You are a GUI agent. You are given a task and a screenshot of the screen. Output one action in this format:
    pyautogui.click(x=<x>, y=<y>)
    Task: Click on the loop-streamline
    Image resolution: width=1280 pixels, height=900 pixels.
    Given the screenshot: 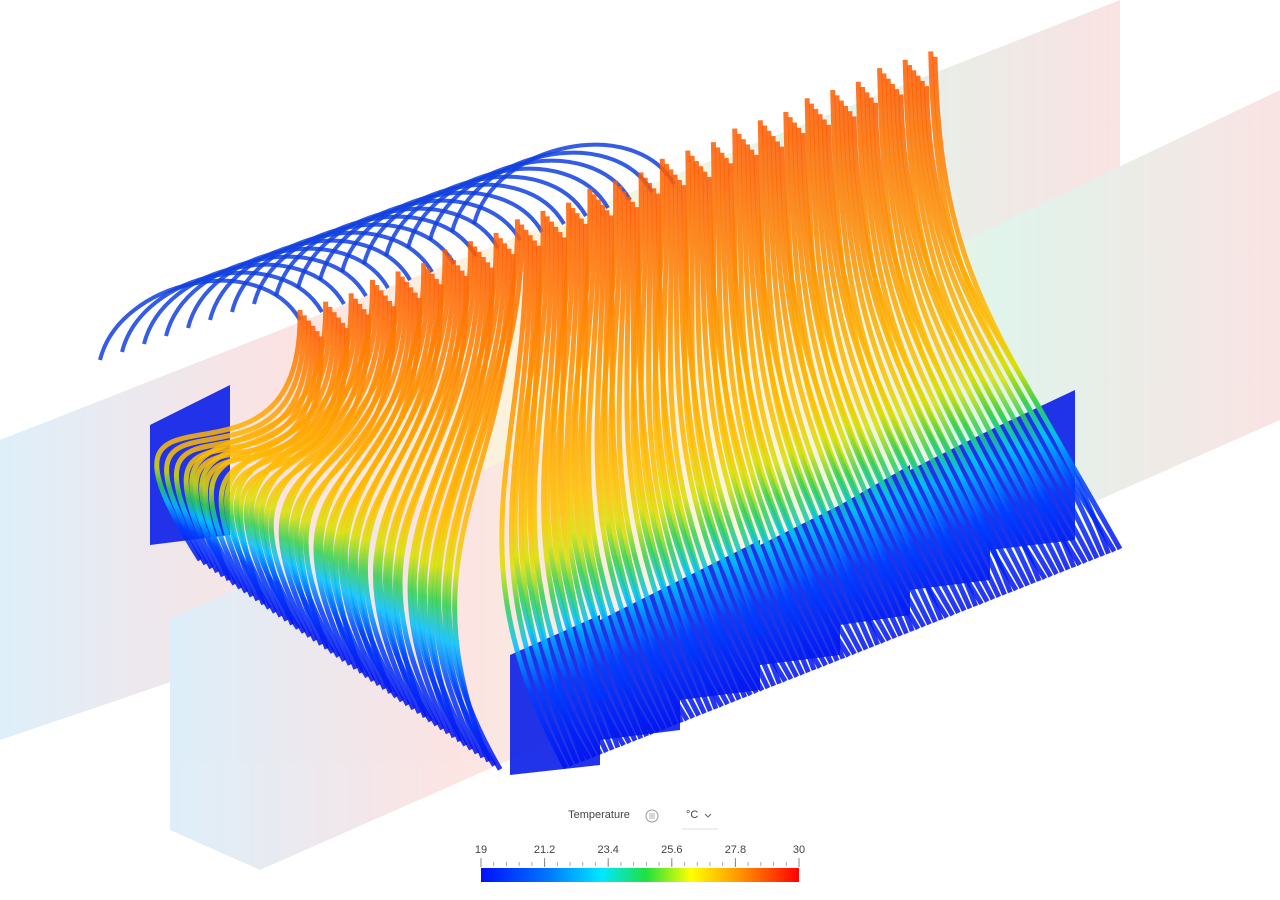 What is the action you would take?
    pyautogui.click(x=574, y=183)
    